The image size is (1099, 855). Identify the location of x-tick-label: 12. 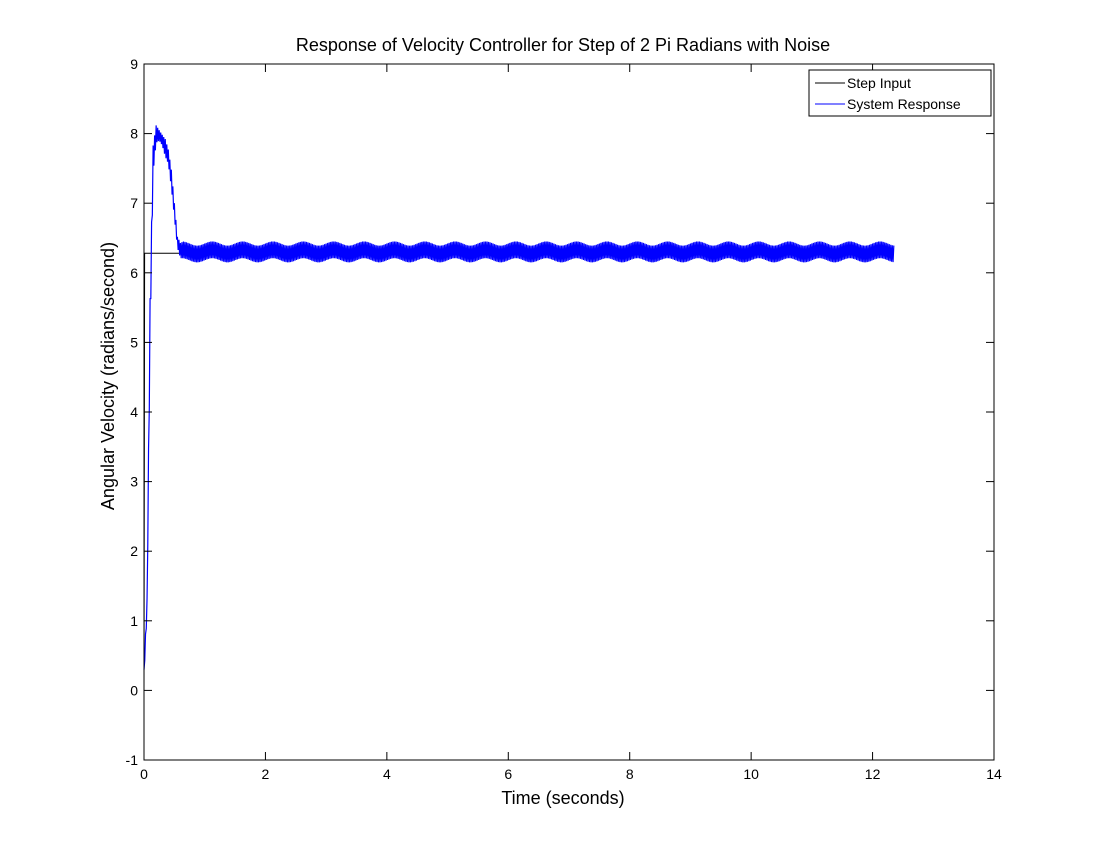
(873, 774).